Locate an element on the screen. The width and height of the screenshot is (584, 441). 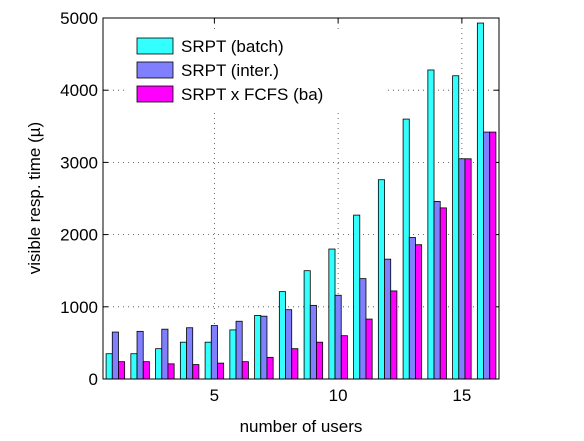
x-tick-label: 10 is located at coordinates (338, 395).